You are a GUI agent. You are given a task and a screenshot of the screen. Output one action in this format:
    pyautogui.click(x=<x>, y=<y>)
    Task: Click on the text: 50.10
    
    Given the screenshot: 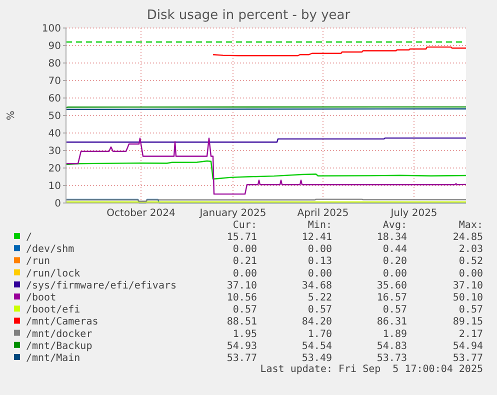 What is the action you would take?
    pyautogui.click(x=467, y=298)
    